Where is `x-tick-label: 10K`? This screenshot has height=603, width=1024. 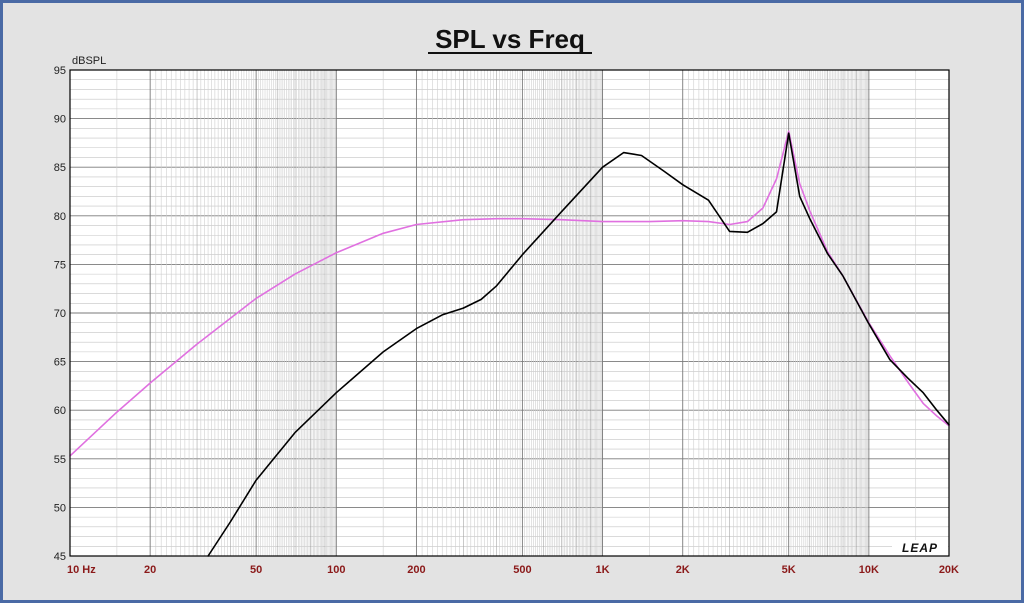 x-tick-label: 10K is located at coordinates (869, 570).